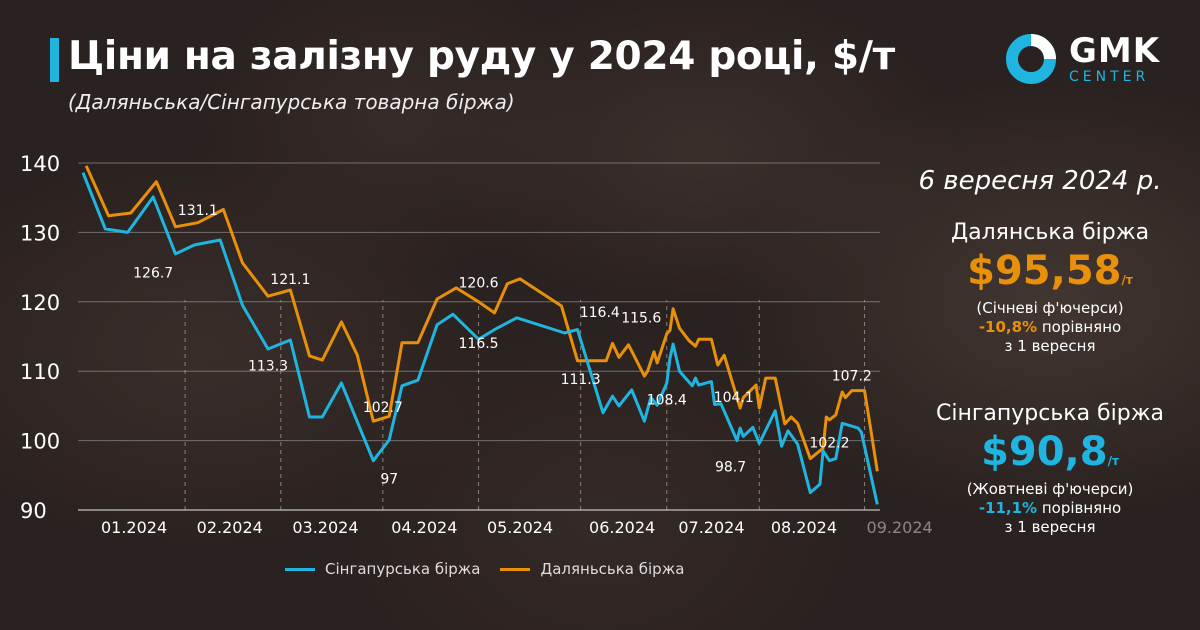 The height and width of the screenshot is (630, 1200). I want to click on data-label: 113.3, so click(268, 366).